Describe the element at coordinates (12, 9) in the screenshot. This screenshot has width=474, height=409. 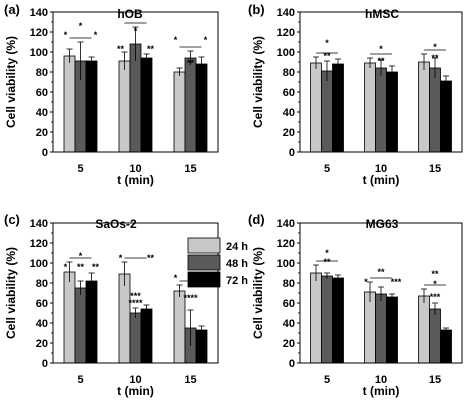
I see `panel-letter: (a)` at that location.